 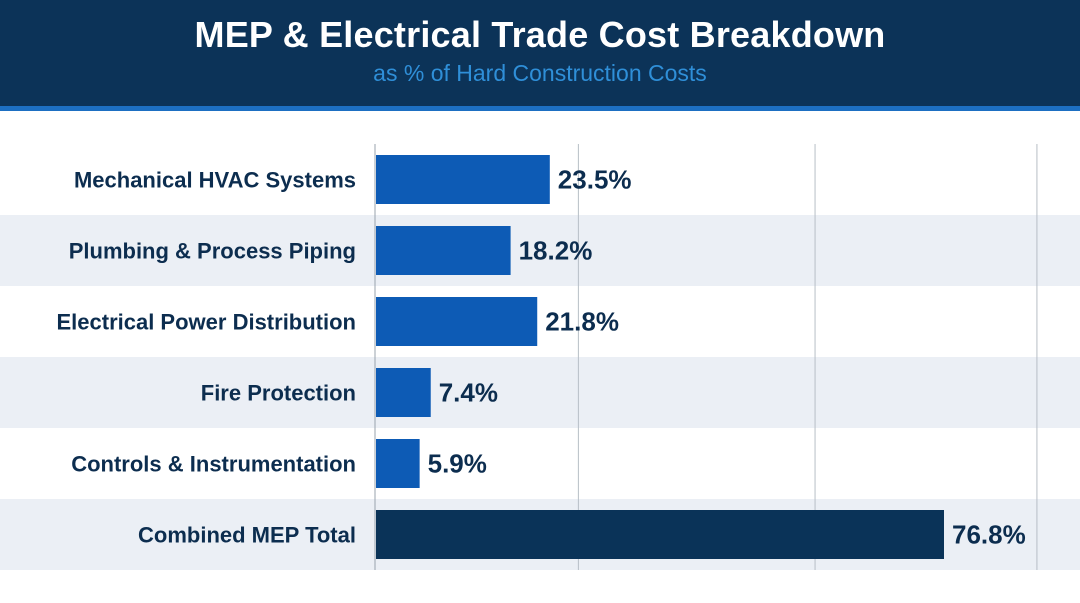 I want to click on category-label: Mechanical HVAC Systems, so click(x=215, y=180).